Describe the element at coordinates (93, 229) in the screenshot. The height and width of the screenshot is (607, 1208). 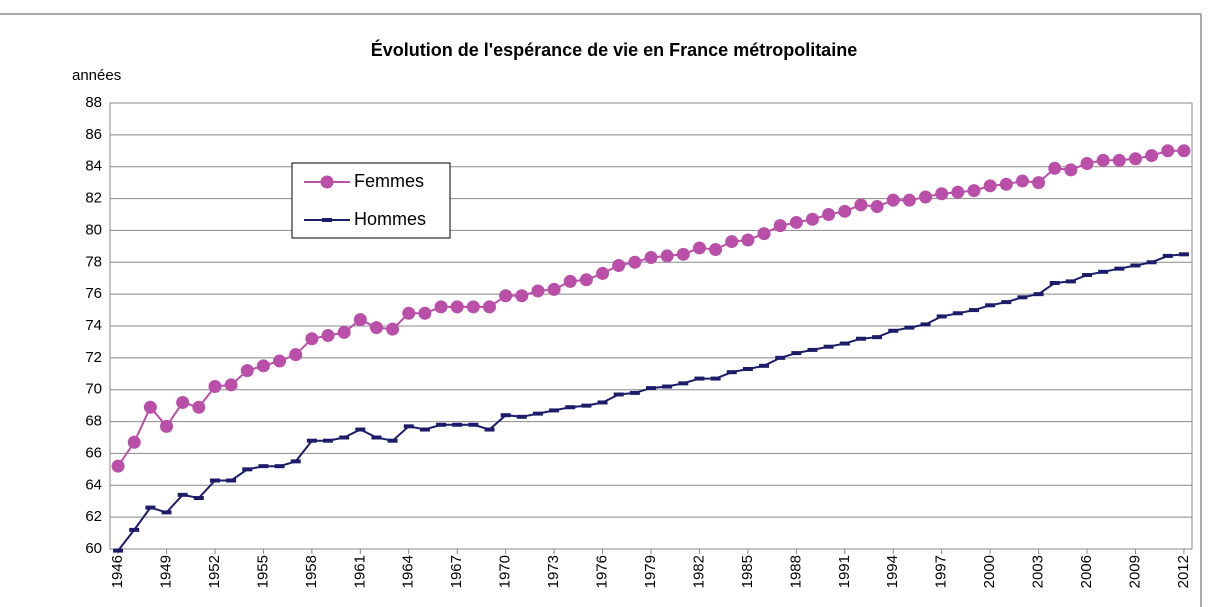
I see `y-tick-label: 80` at that location.